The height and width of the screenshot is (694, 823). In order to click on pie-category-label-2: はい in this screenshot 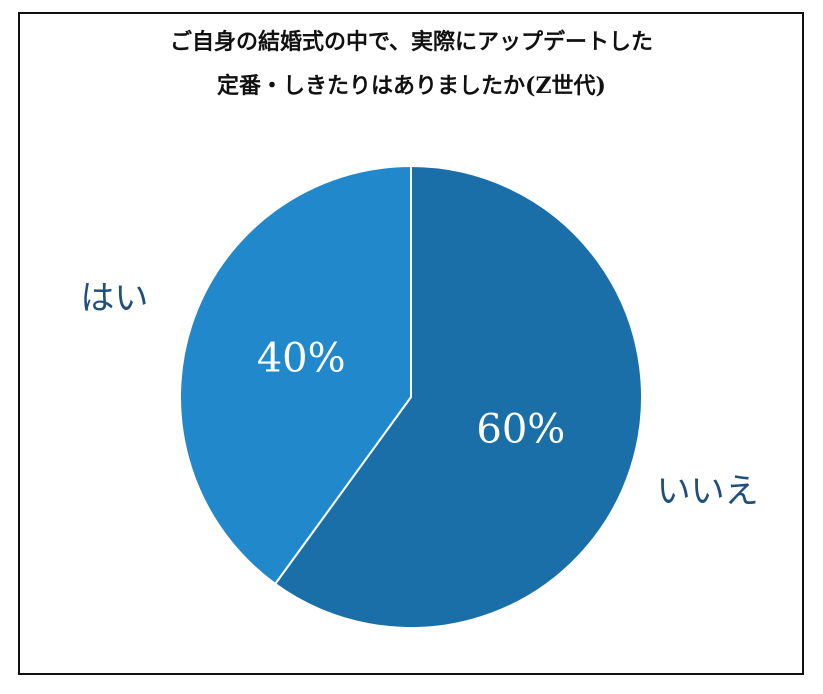, I will do `click(114, 299)`.